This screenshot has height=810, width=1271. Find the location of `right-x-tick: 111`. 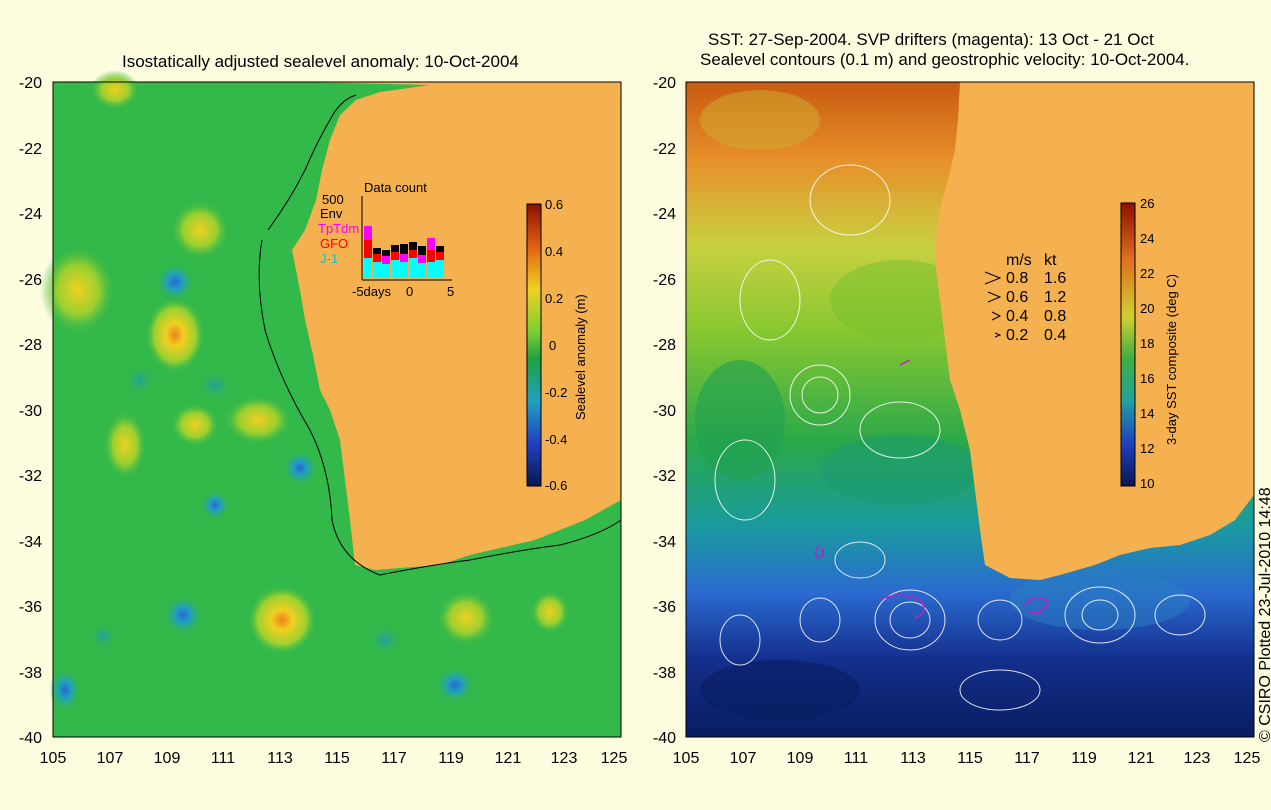

right-x-tick: 111 is located at coordinates (856, 758).